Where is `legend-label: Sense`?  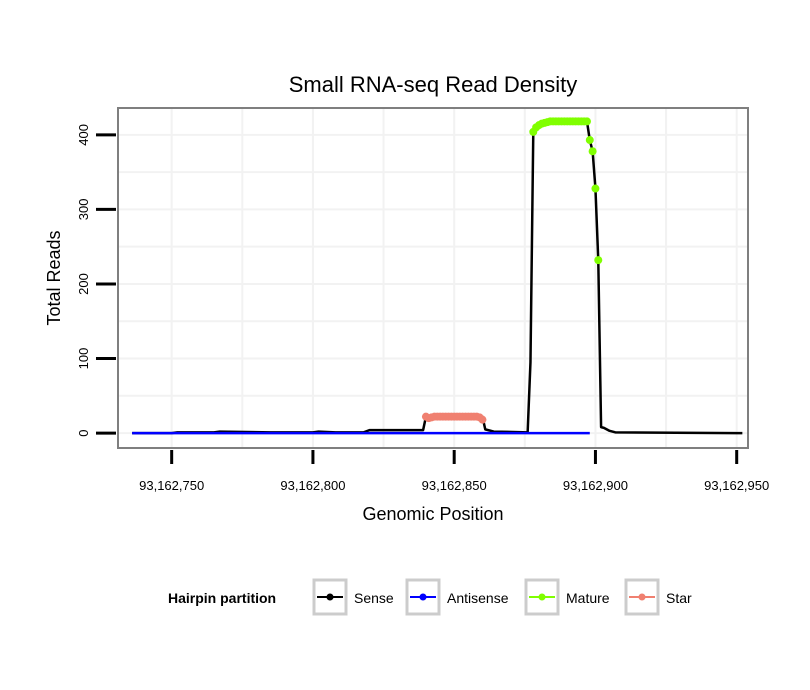
legend-label: Sense is located at coordinates (374, 598).